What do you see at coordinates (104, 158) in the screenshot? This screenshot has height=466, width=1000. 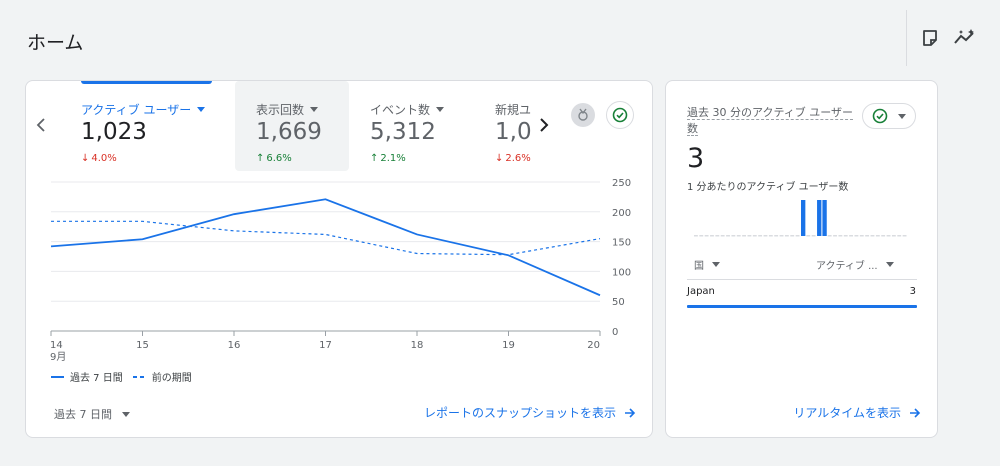 I see `metric-change: 4.0%` at bounding box center [104, 158].